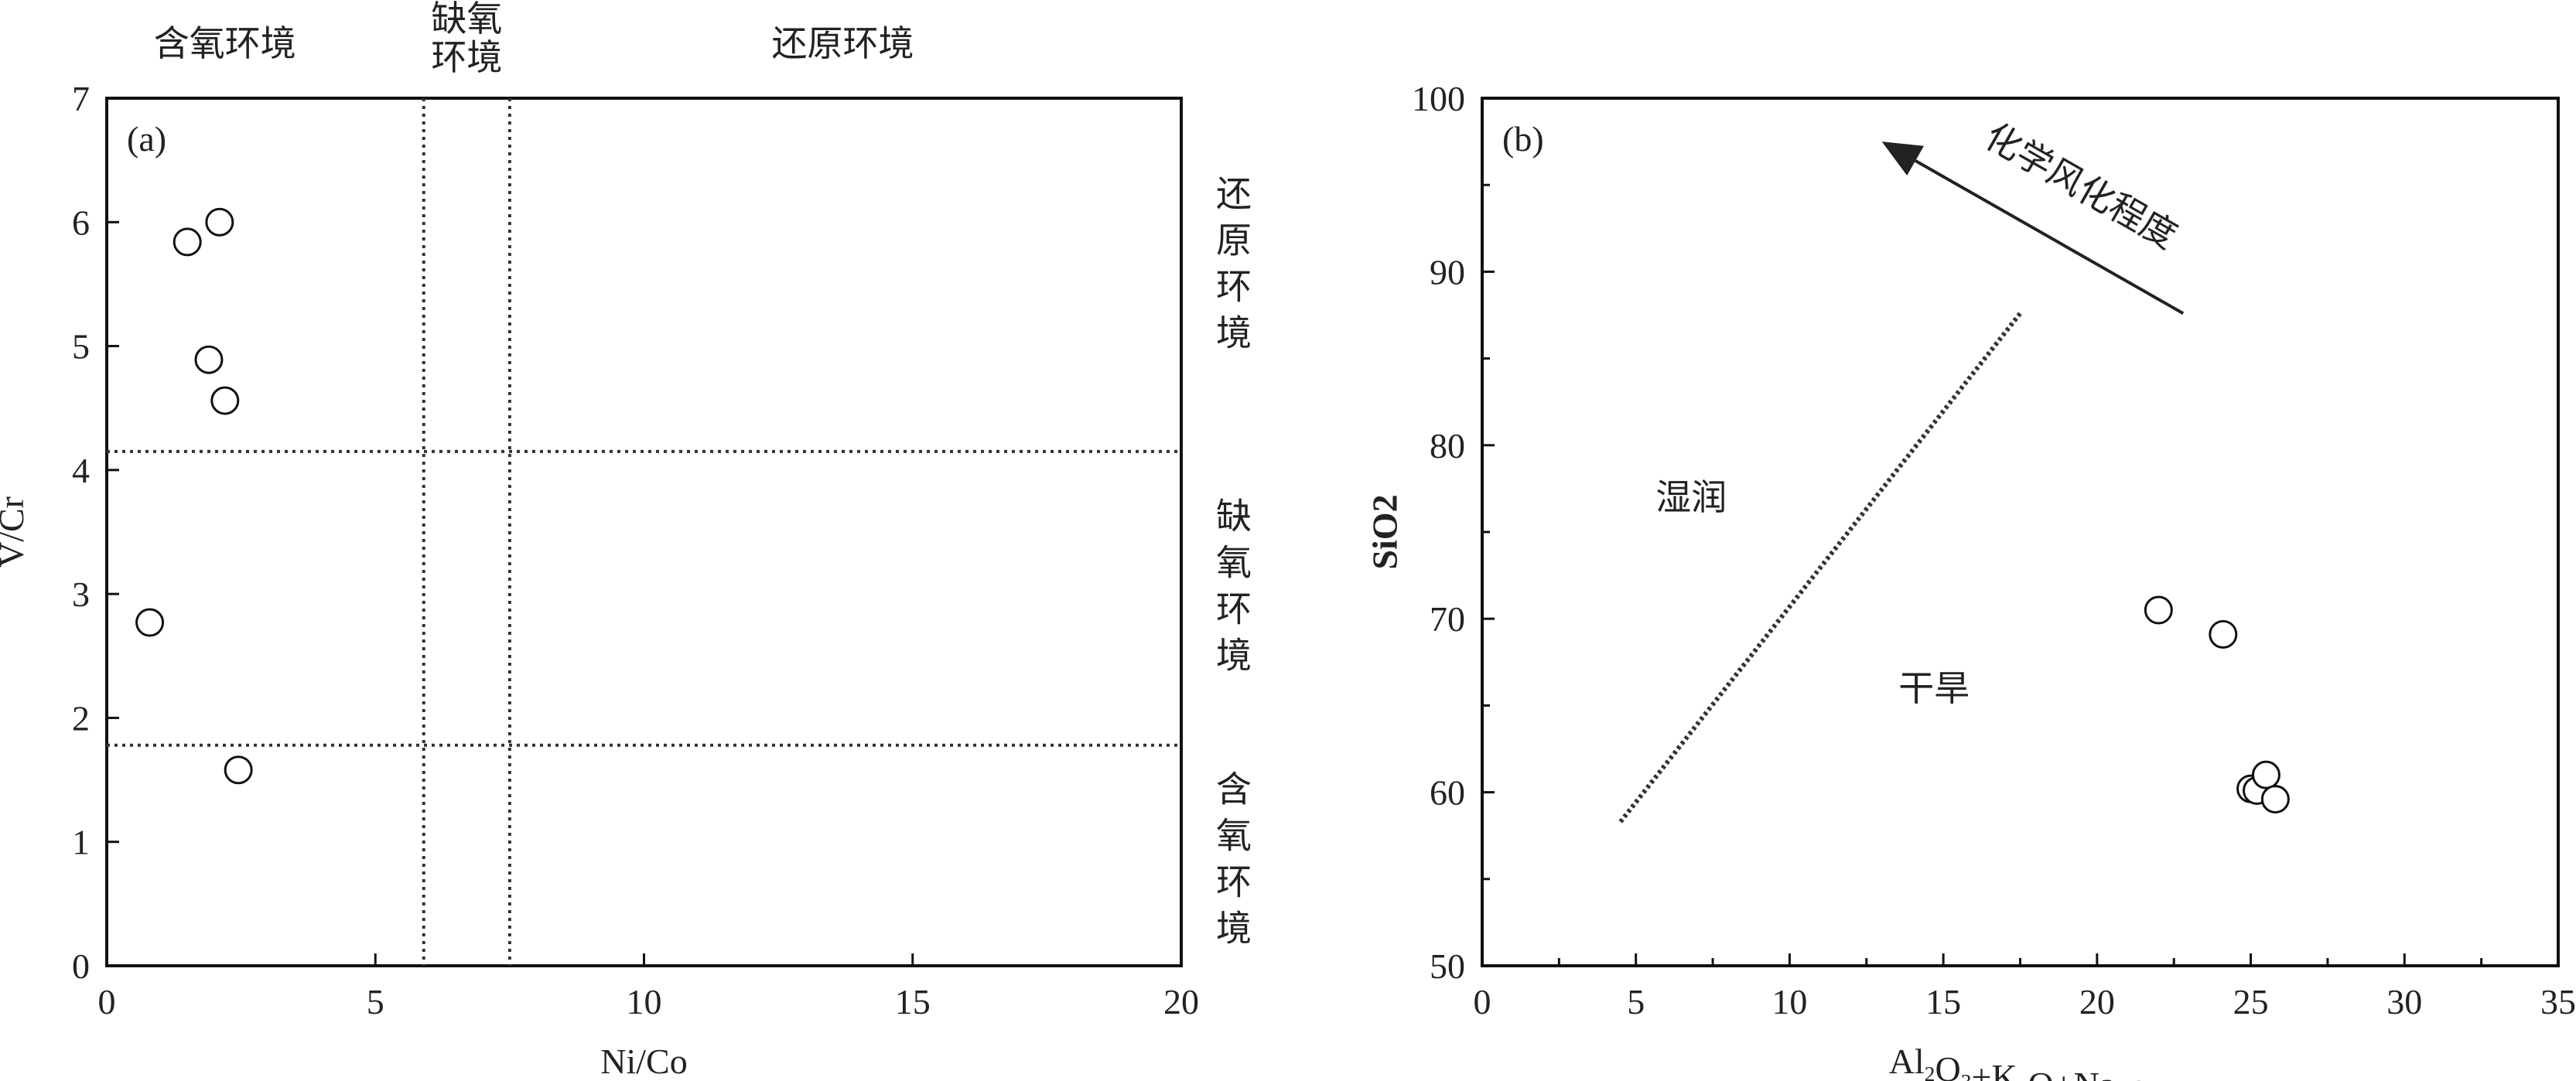 The height and width of the screenshot is (1081, 2576). What do you see at coordinates (2404, 1002) in the screenshot?
I see `x-tick-label: 30` at bounding box center [2404, 1002].